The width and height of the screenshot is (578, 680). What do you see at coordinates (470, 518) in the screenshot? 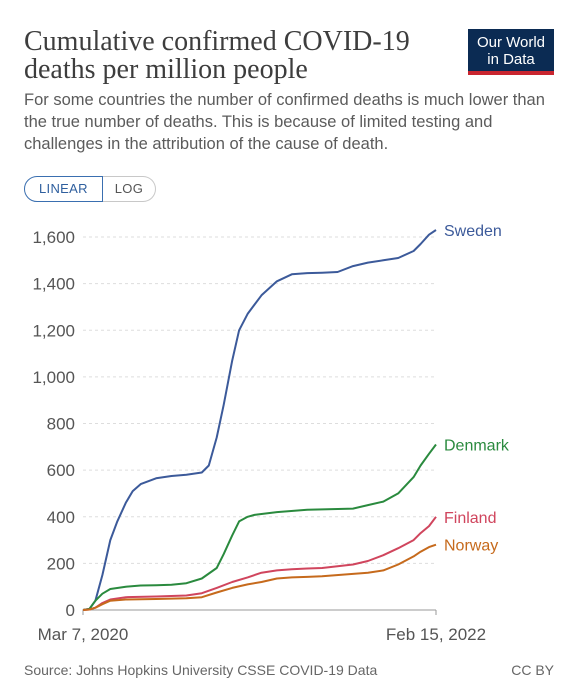
I see `series-label-finland: Finland` at bounding box center [470, 518].